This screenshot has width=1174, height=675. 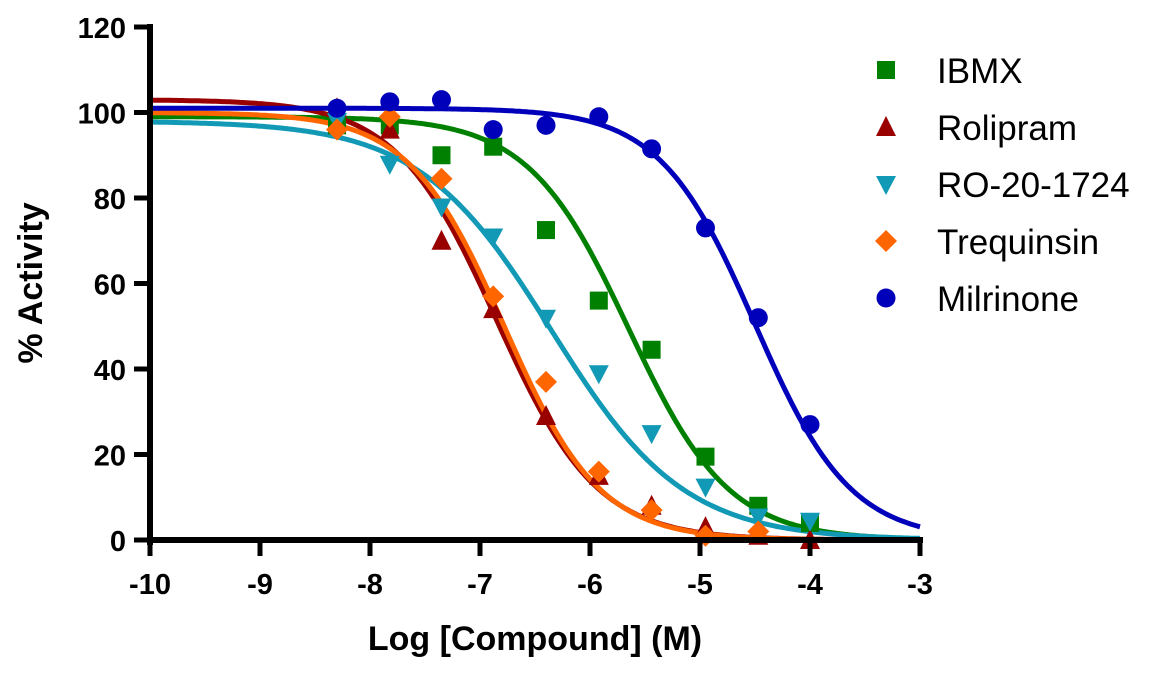 I want to click on legend-marker-ibmx, so click(x=886, y=70).